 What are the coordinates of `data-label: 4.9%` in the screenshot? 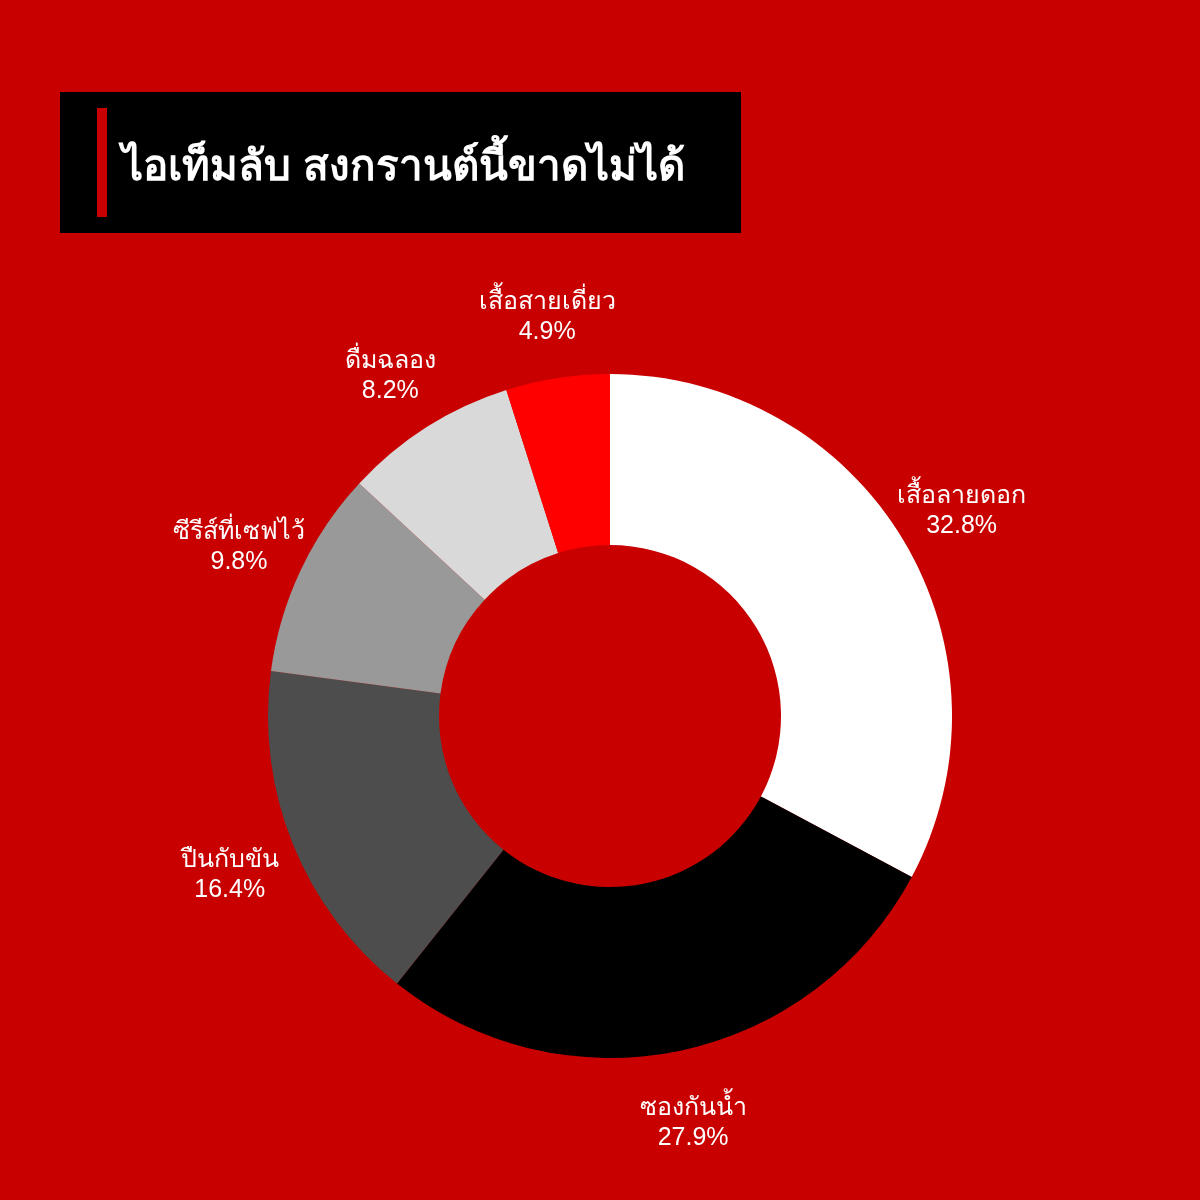 It's located at (547, 329).